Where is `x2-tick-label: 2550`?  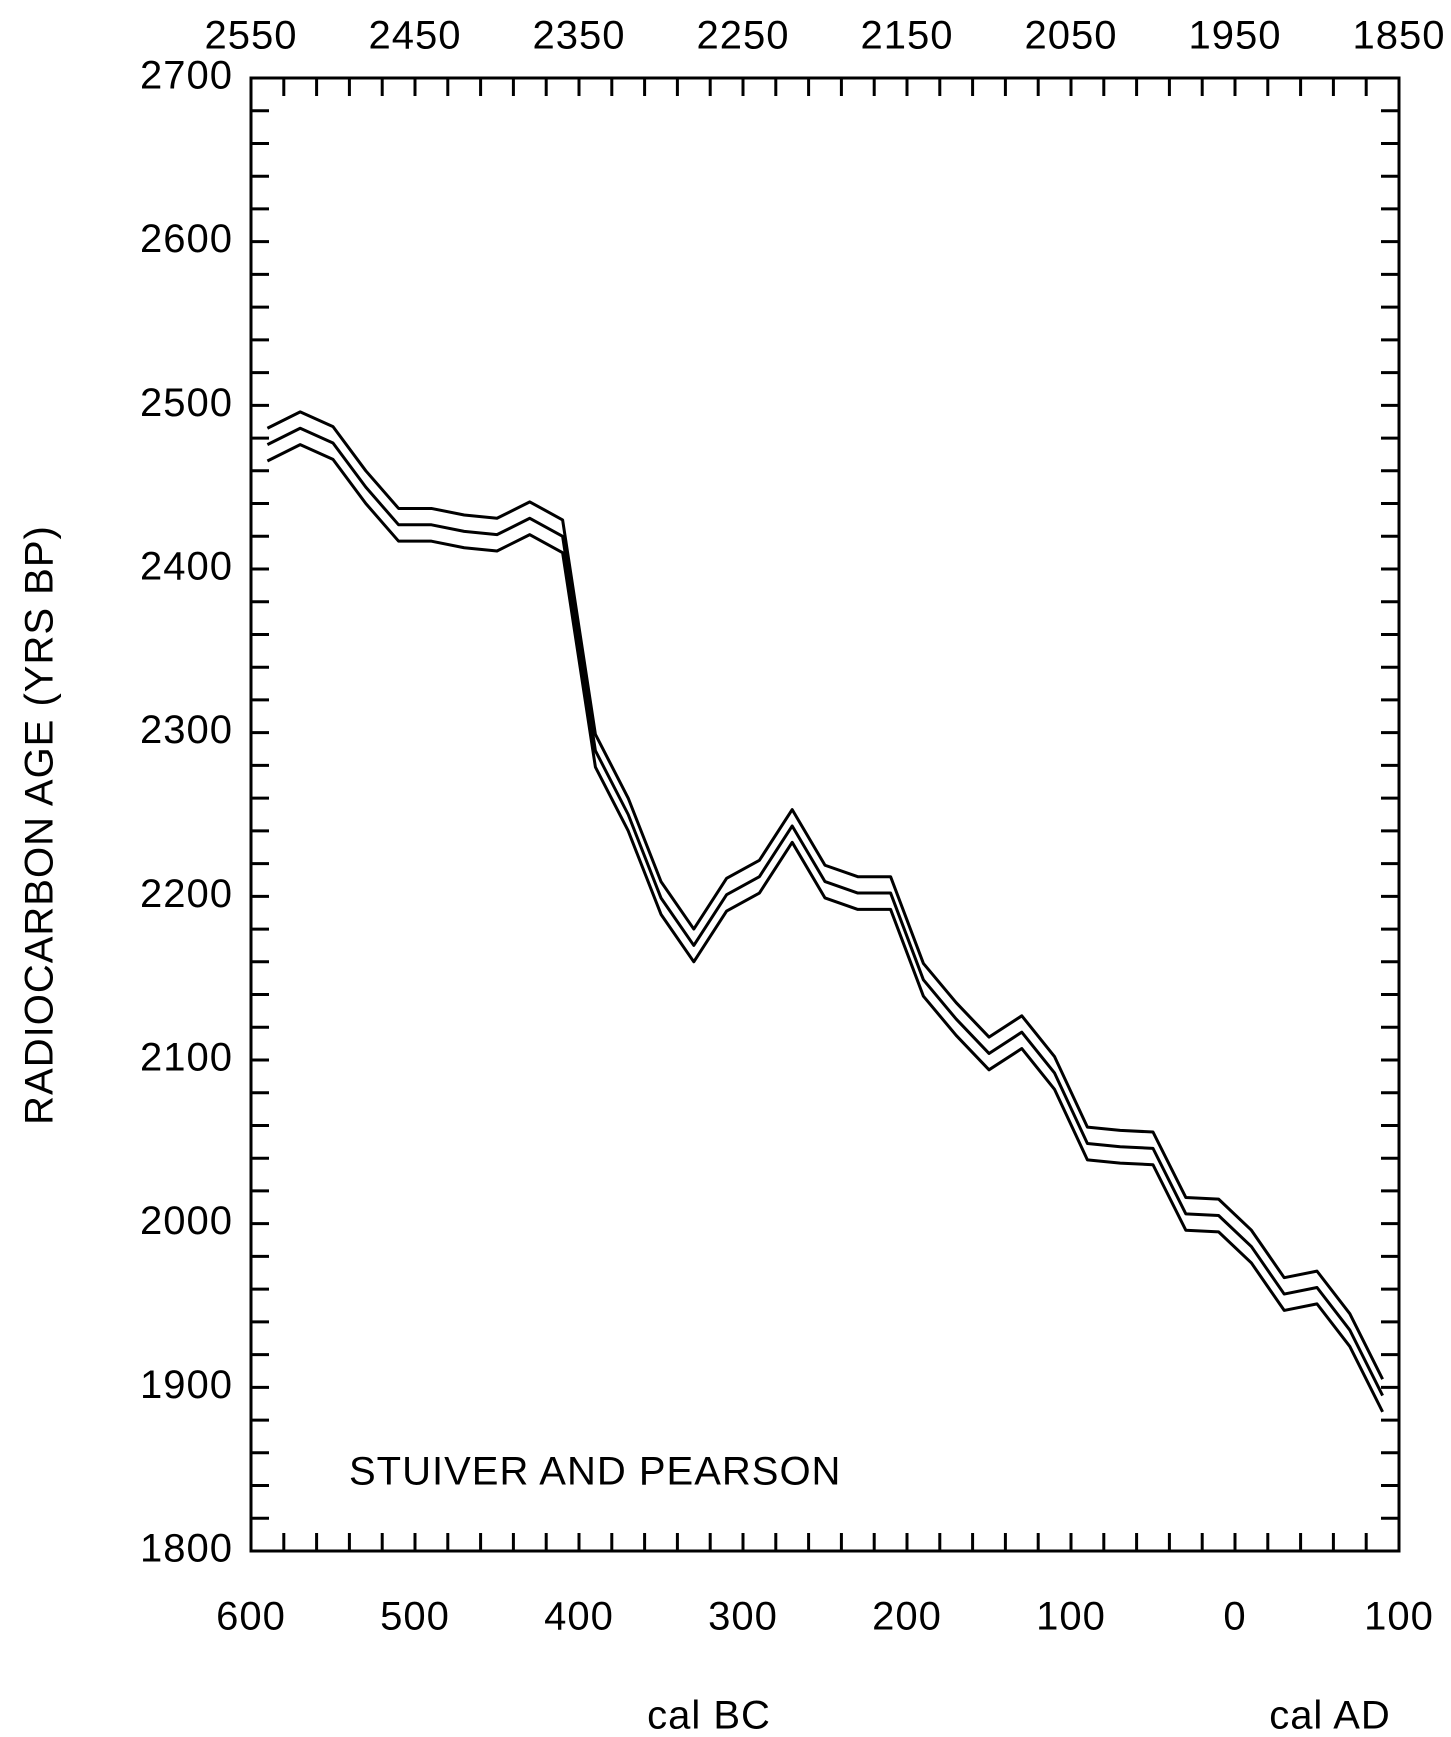 x2-tick-label: 2550 is located at coordinates (251, 36).